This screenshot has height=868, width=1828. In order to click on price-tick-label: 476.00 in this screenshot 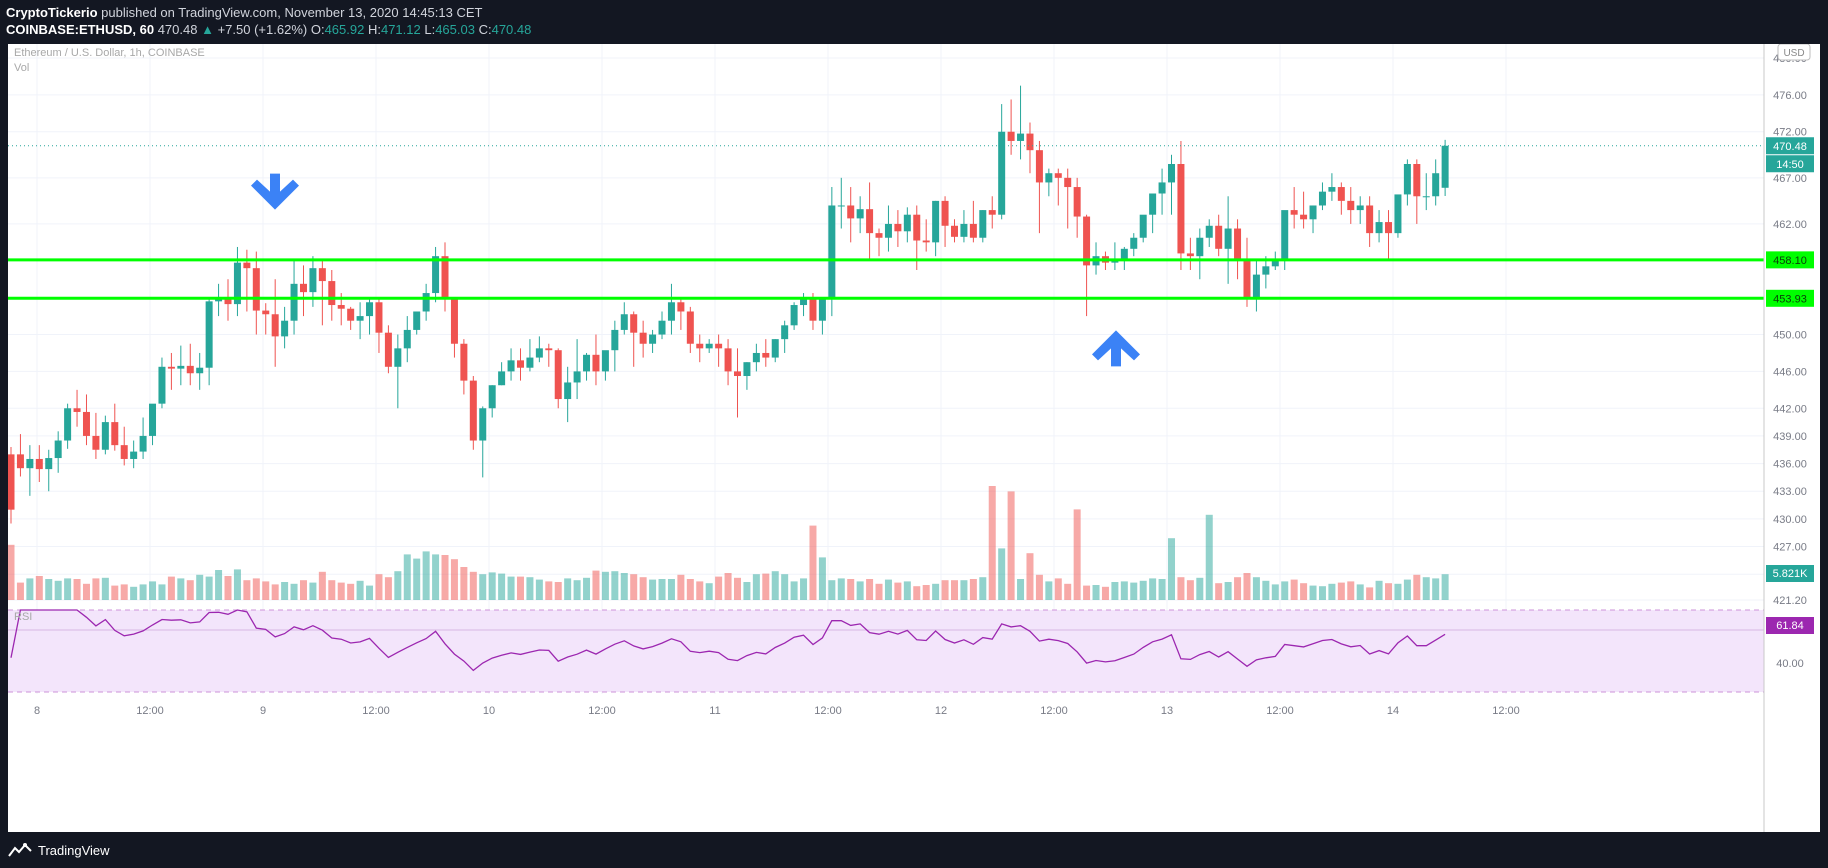, I will do `click(1790, 96)`.